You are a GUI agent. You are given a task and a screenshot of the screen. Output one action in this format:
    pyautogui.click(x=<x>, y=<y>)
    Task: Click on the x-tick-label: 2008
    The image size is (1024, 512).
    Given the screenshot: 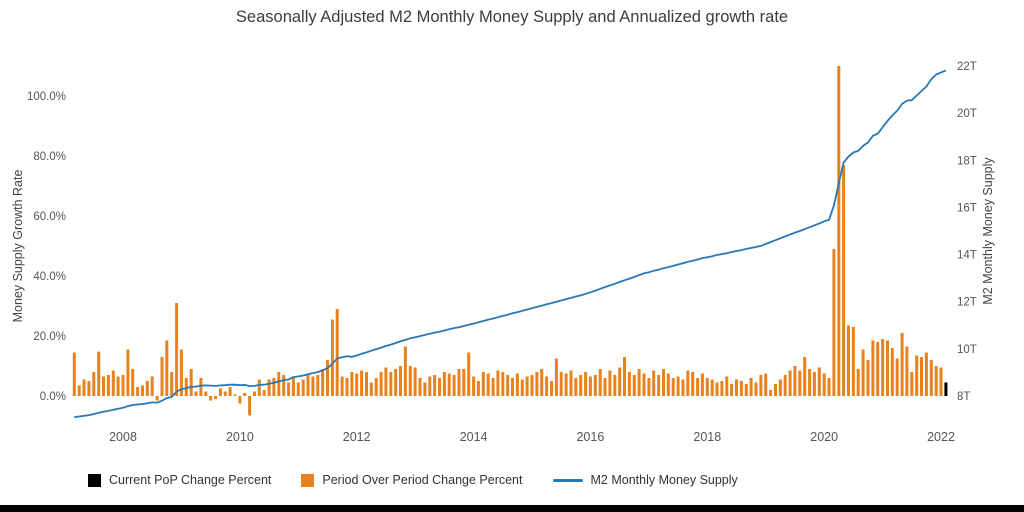 What is the action you would take?
    pyautogui.click(x=123, y=437)
    